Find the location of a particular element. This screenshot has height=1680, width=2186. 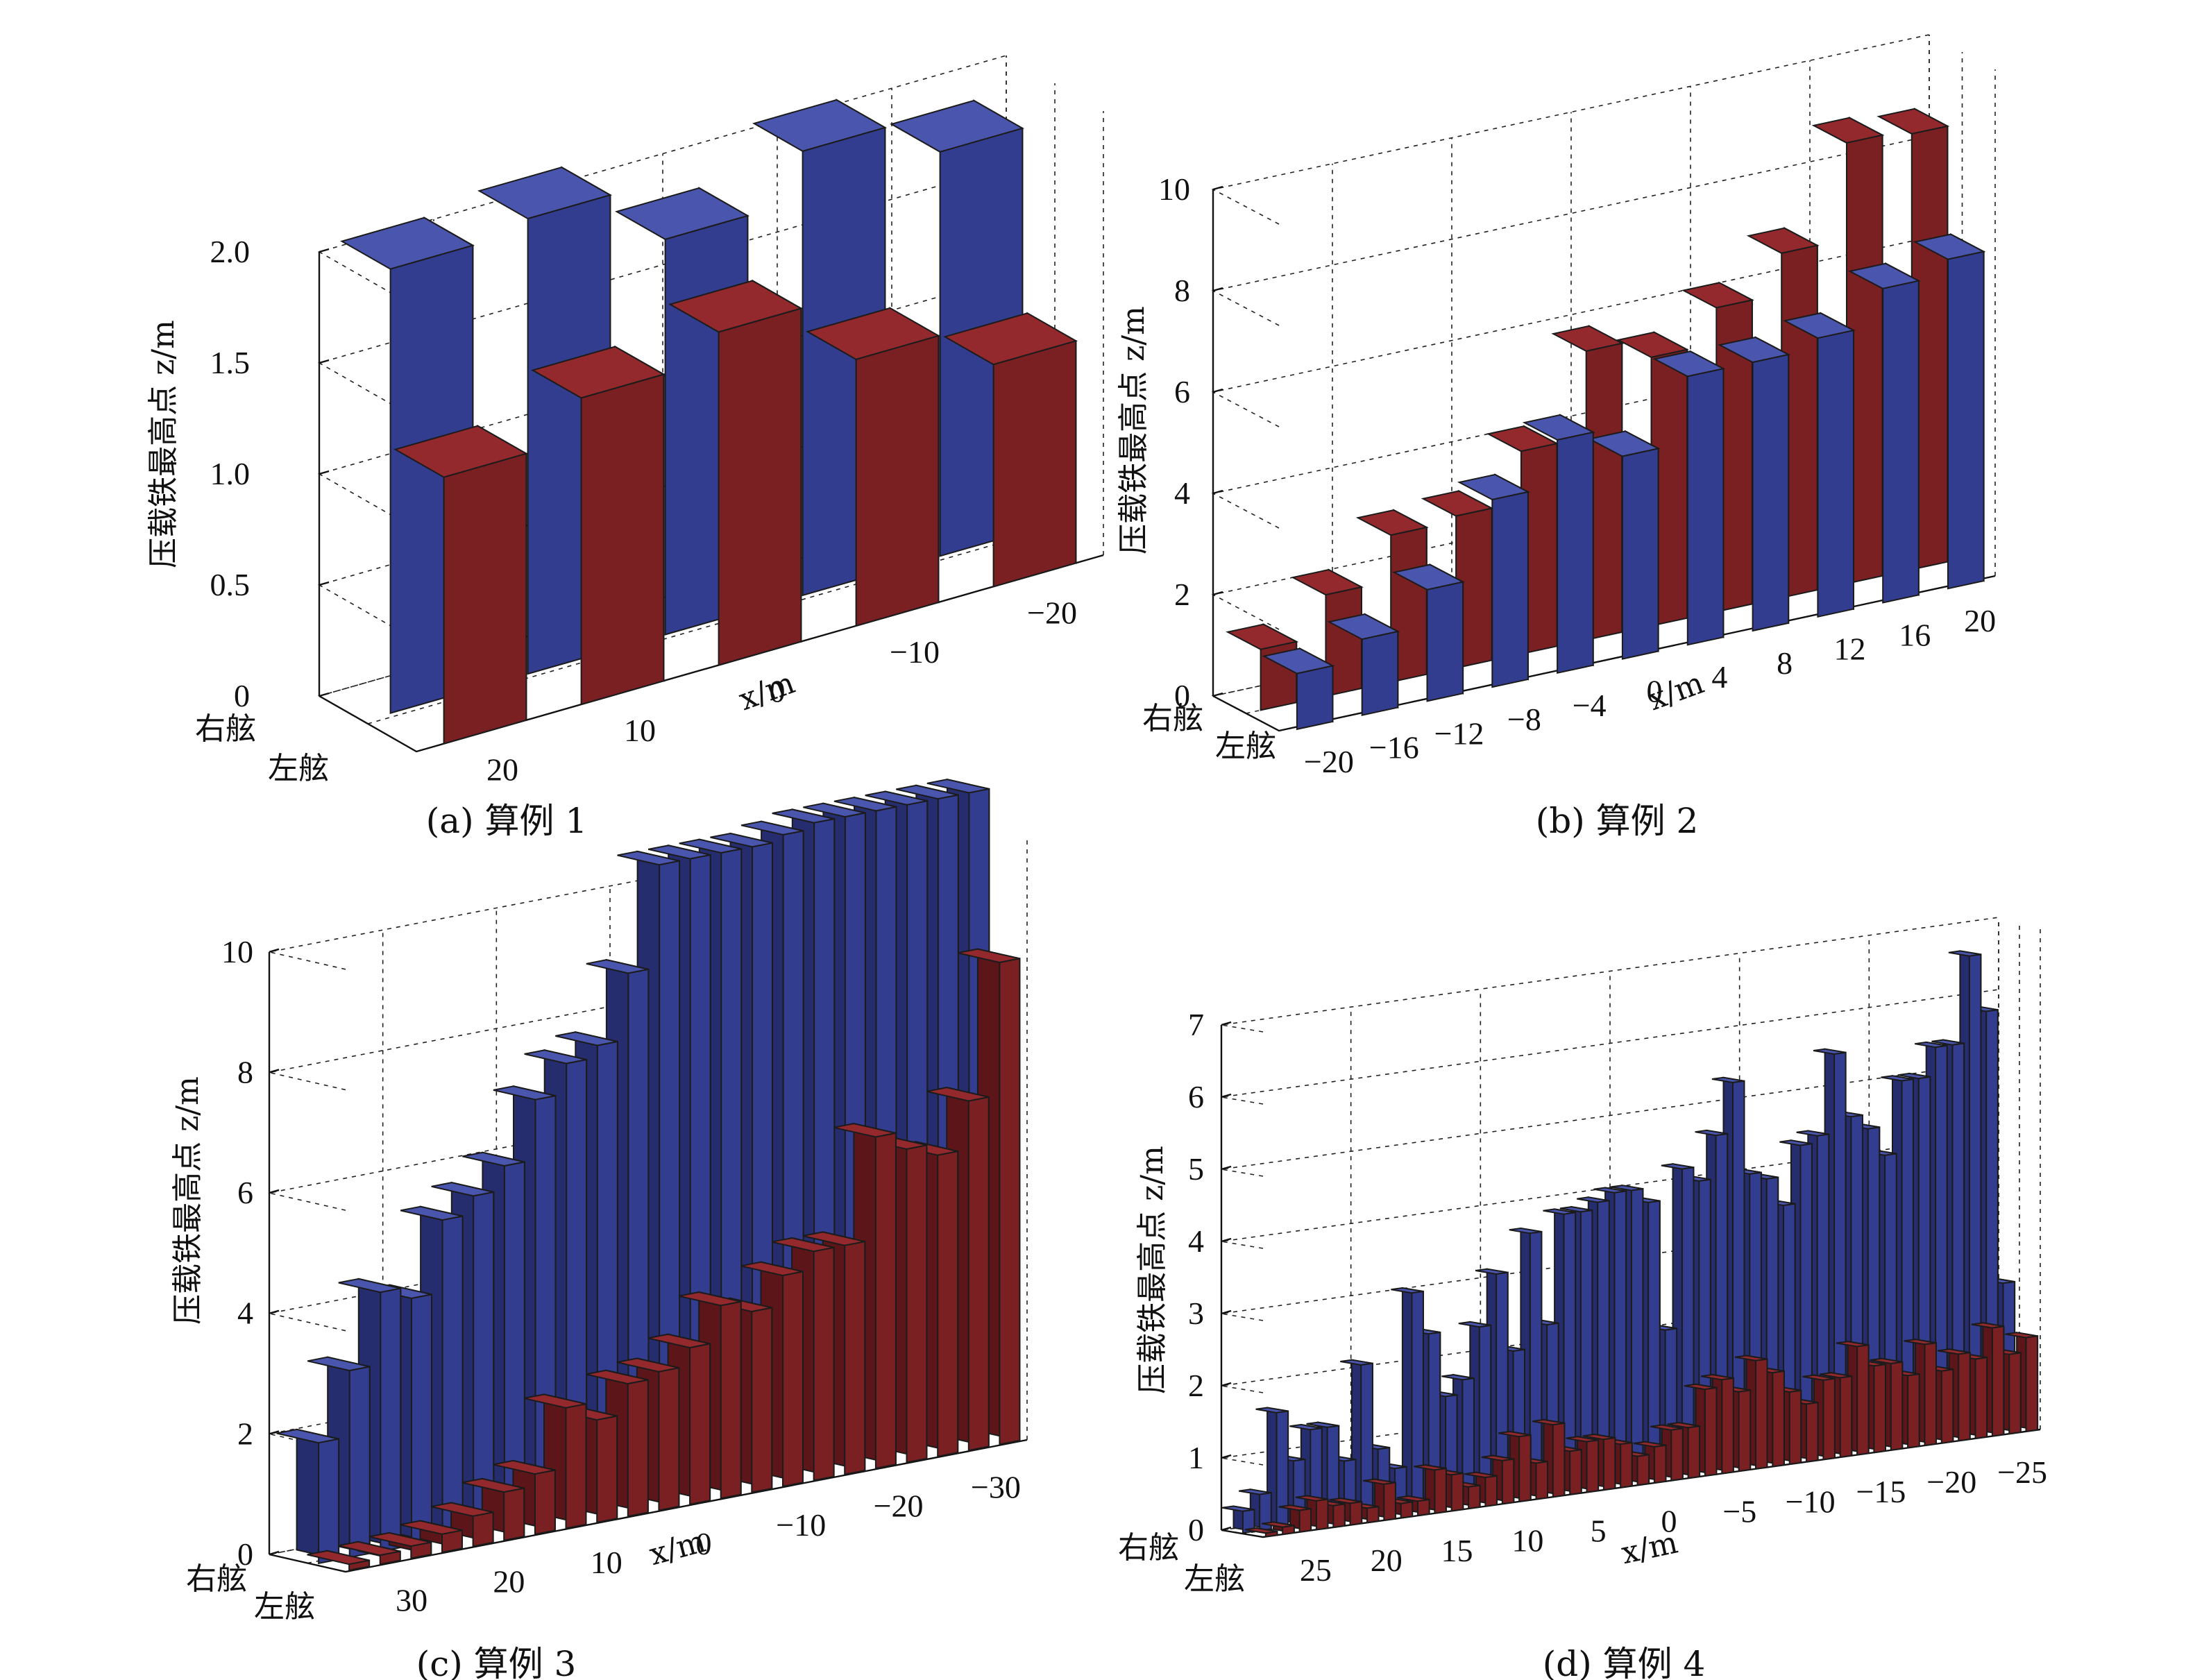

x-tick-label: 16 is located at coordinates (1915, 634).